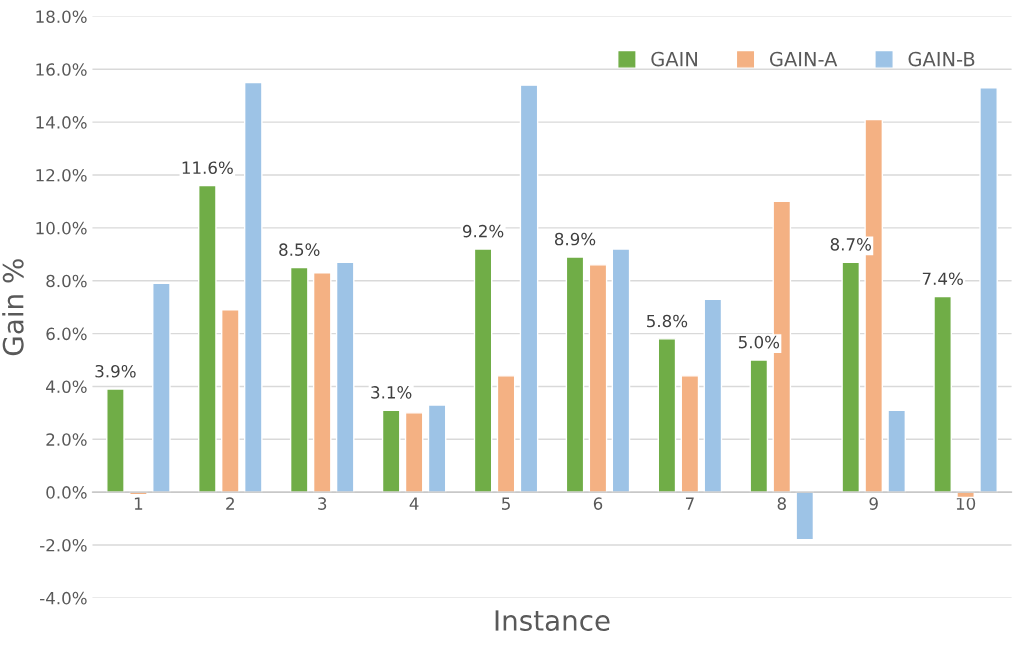 Image resolution: width=1027 pixels, height=657 pixels. I want to click on x-tick-label: 7, so click(689, 503).